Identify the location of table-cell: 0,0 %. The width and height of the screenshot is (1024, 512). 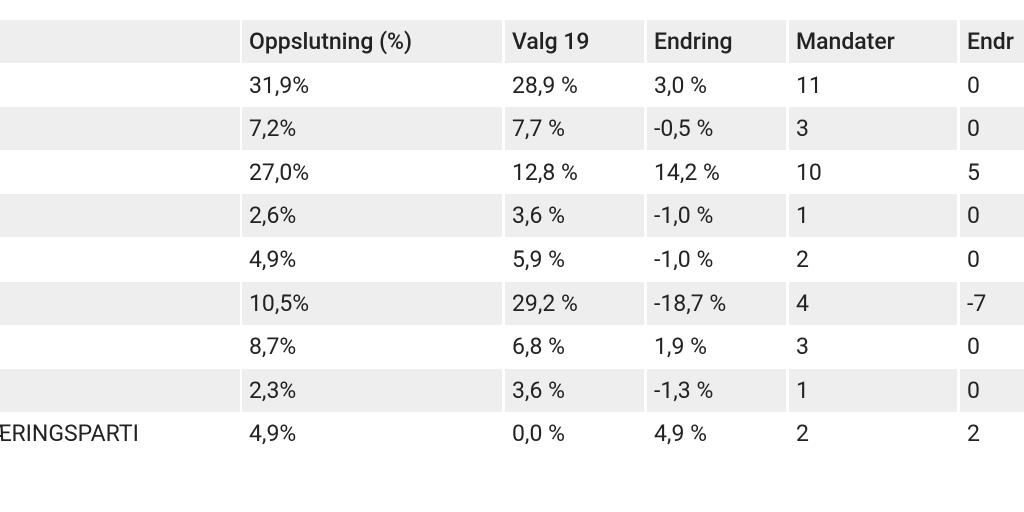
(538, 434).